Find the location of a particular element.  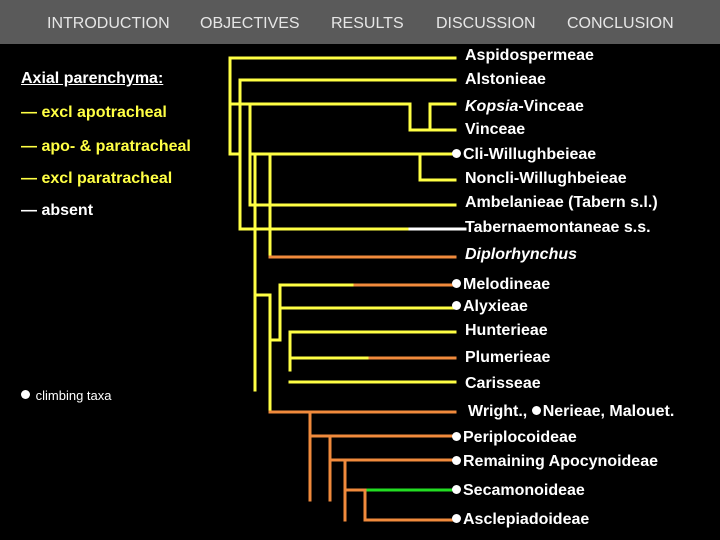

taxon-ambelanieae: Ambelanieae (Tabern s.l.) is located at coordinates (561, 202).